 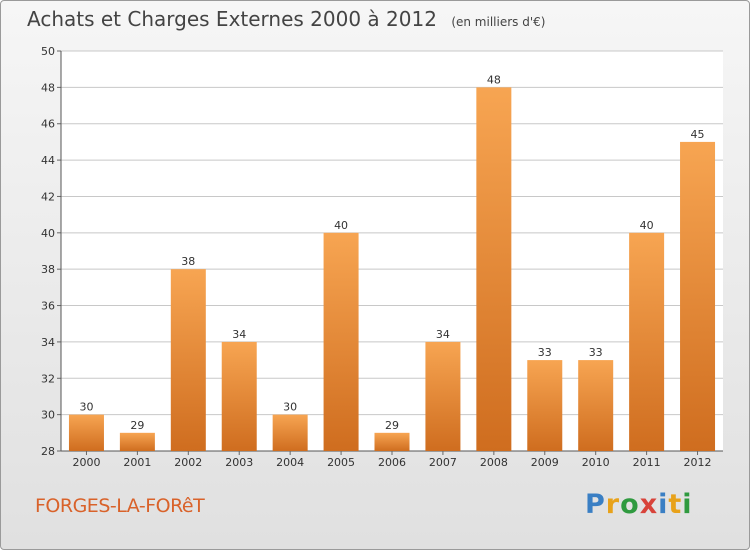 What do you see at coordinates (48, 124) in the screenshot?
I see `y-tick-label: 46` at bounding box center [48, 124].